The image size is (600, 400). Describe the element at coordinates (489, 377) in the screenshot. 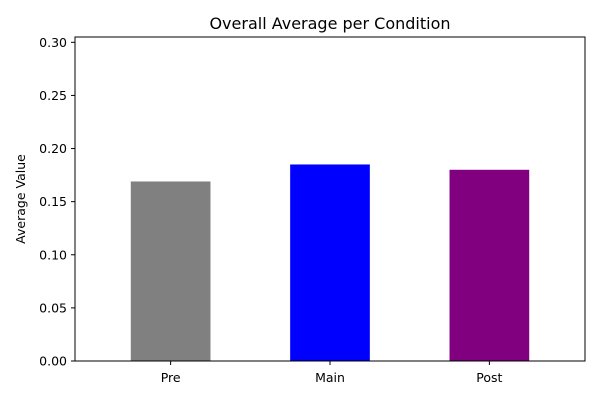

I see `x-tick-label: Post` at that location.